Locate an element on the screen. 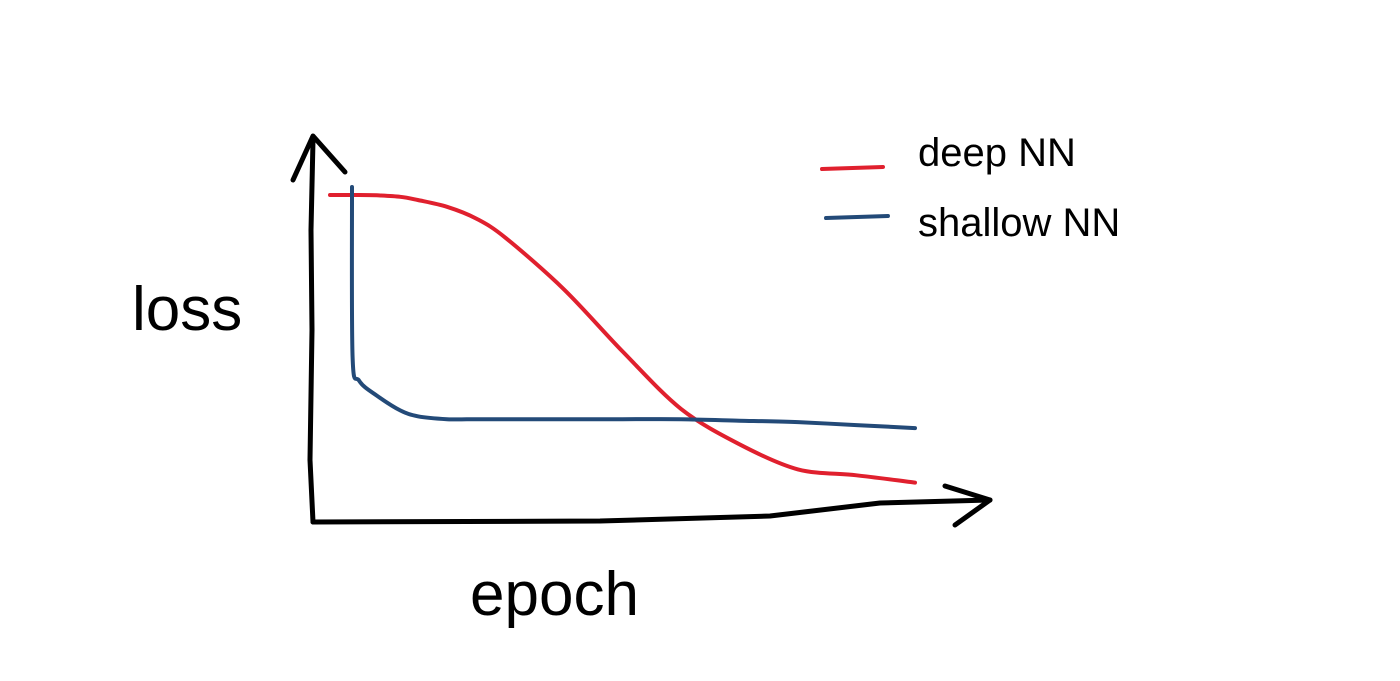  series-line-shallow-nn is located at coordinates (633, 308).